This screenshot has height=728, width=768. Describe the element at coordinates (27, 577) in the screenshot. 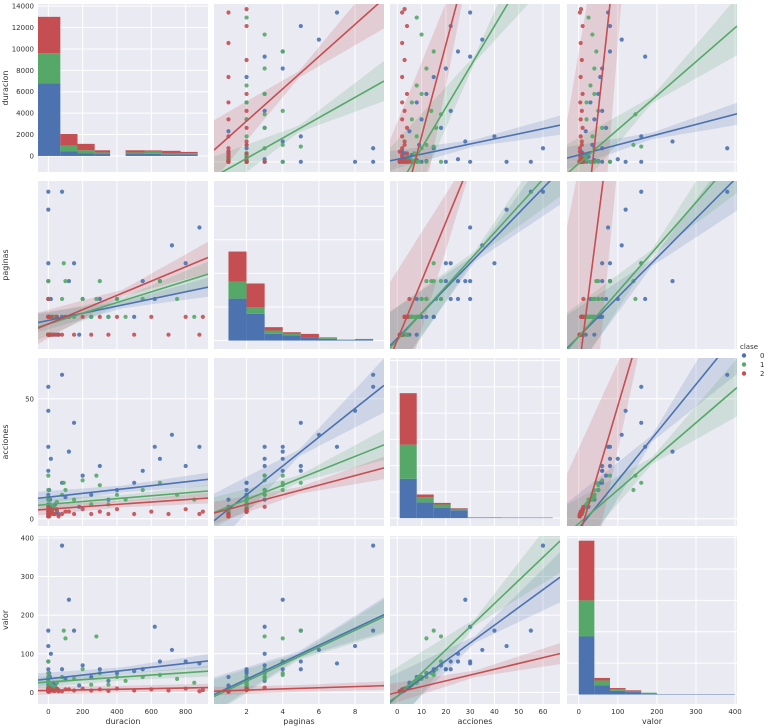

I see `ytick-label: 300` at that location.